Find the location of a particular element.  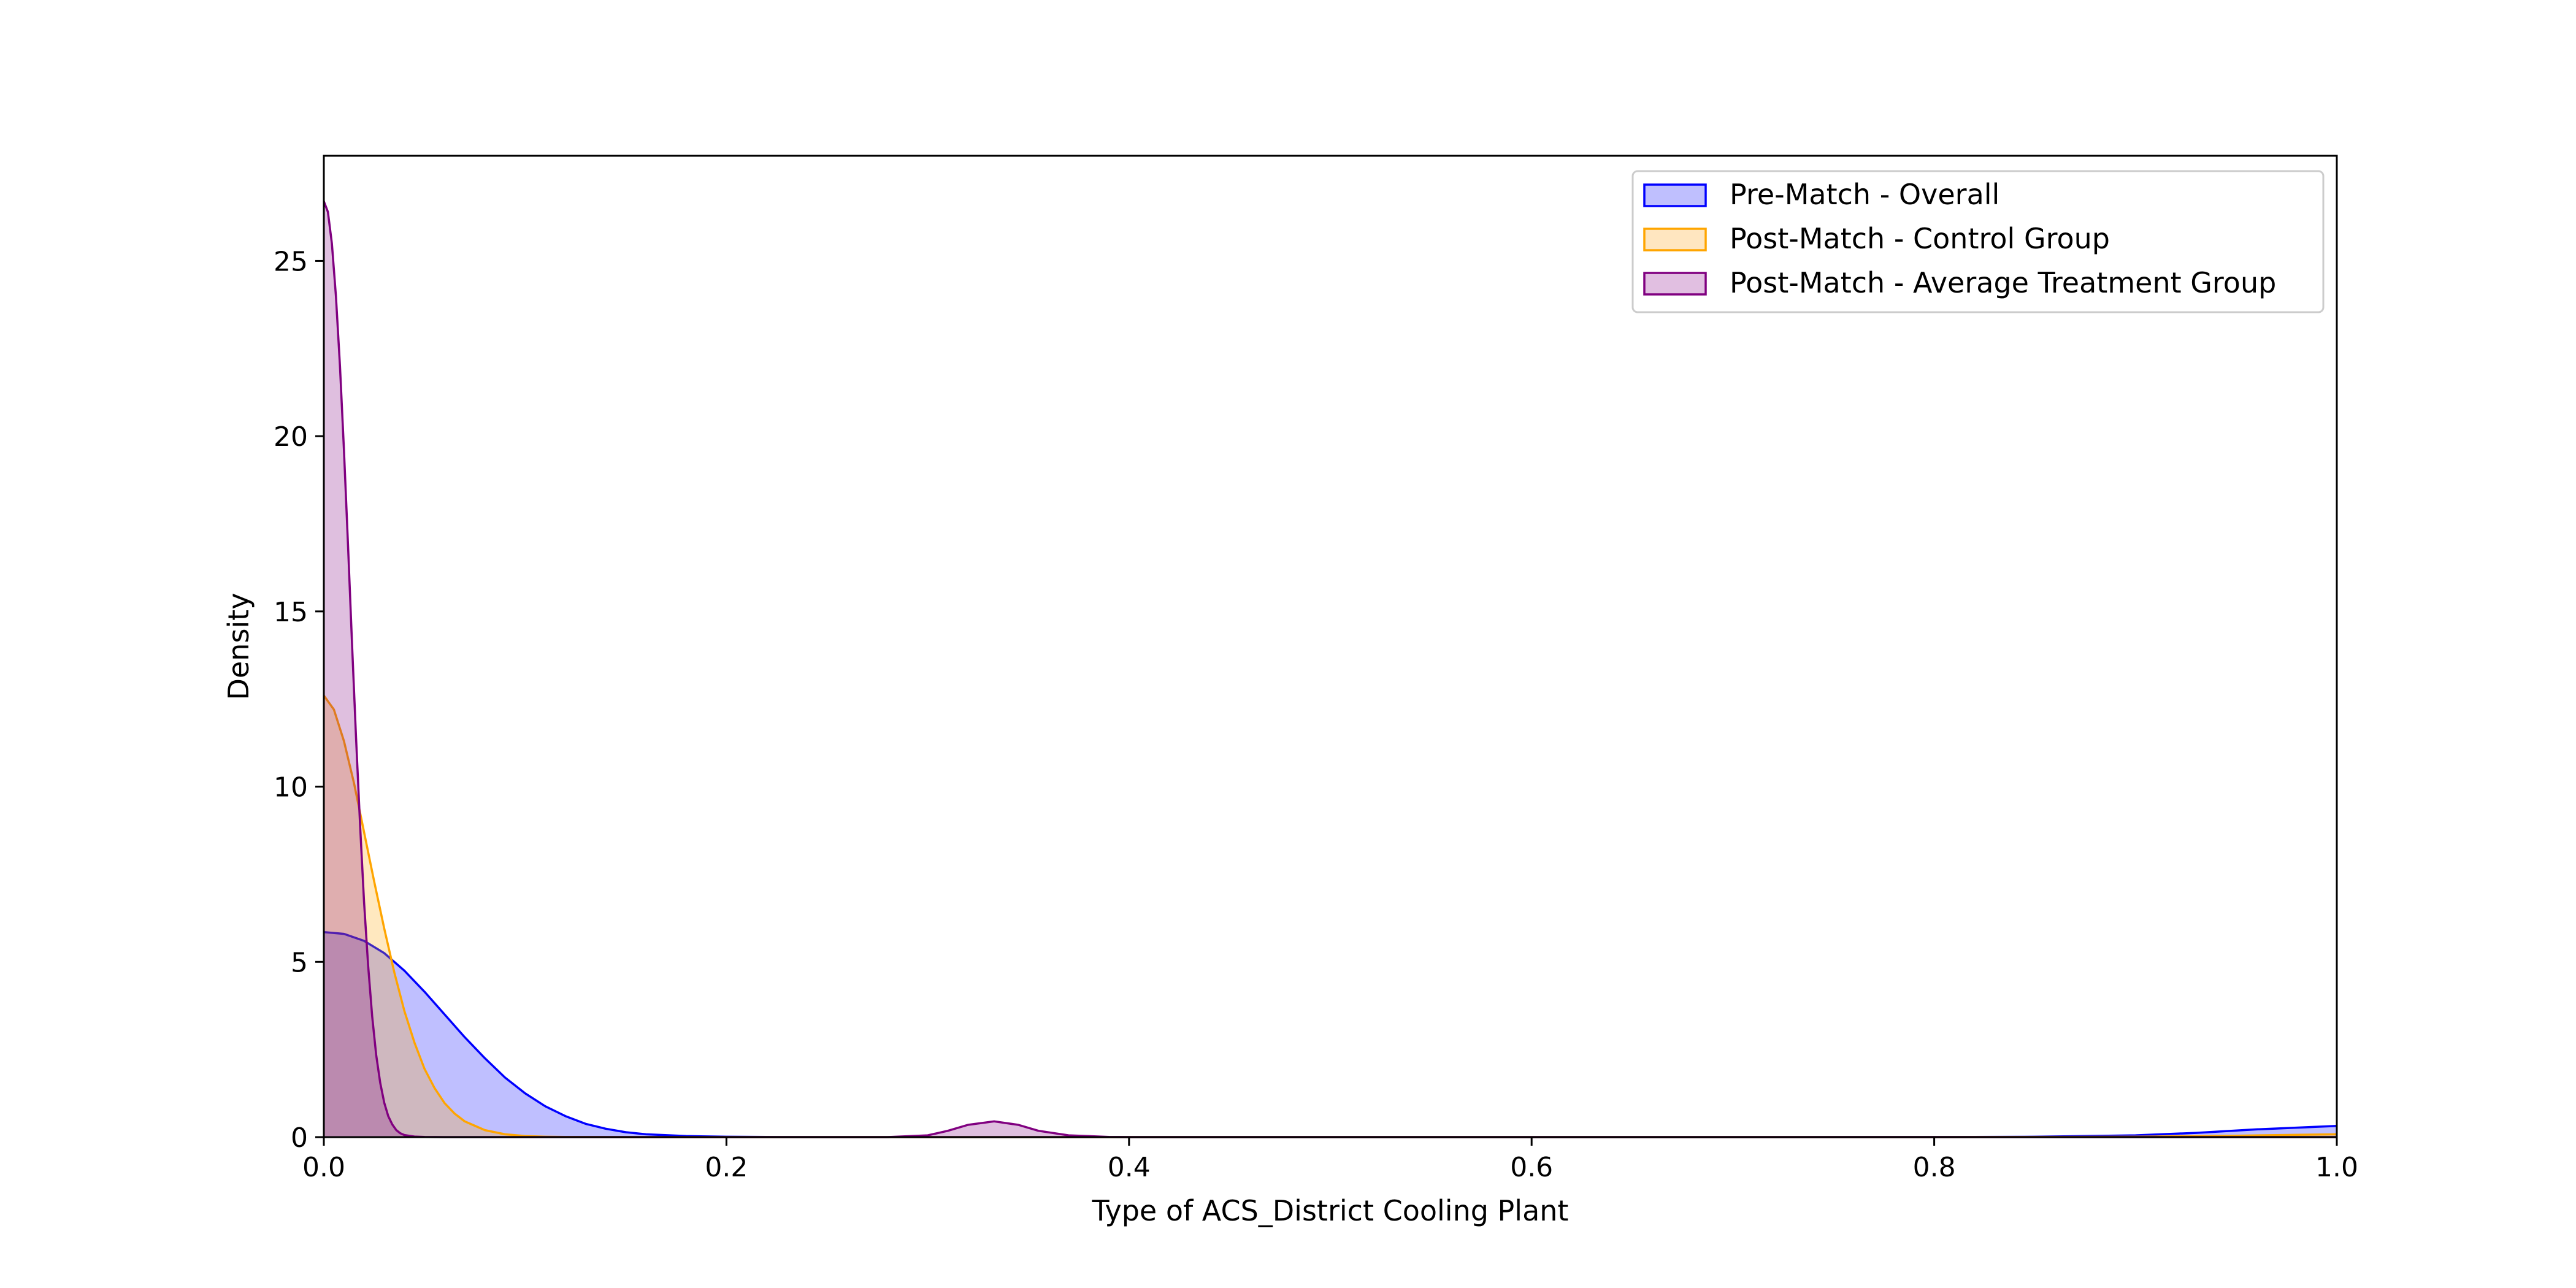

x-tick-label: 0.0 is located at coordinates (323, 1167).